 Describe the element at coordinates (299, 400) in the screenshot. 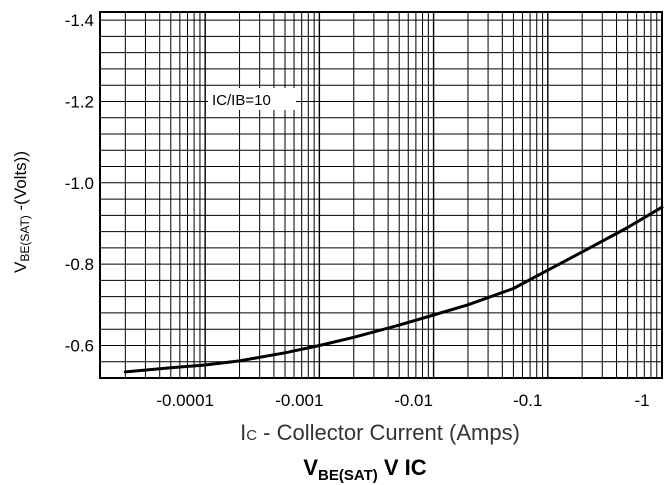

I see `x-tick-label: -0.001` at that location.